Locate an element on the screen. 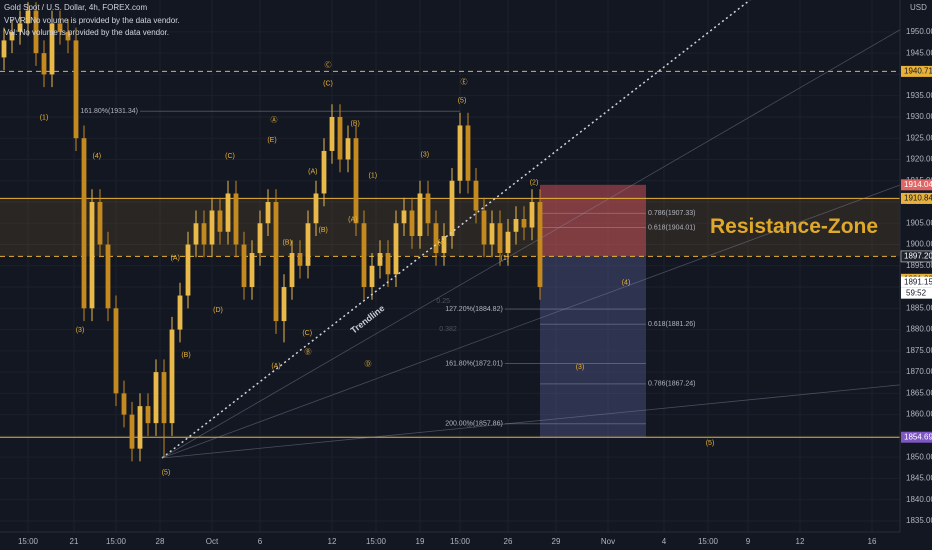 The height and width of the screenshot is (550, 932). x-tick-label: Nov is located at coordinates (608, 541).